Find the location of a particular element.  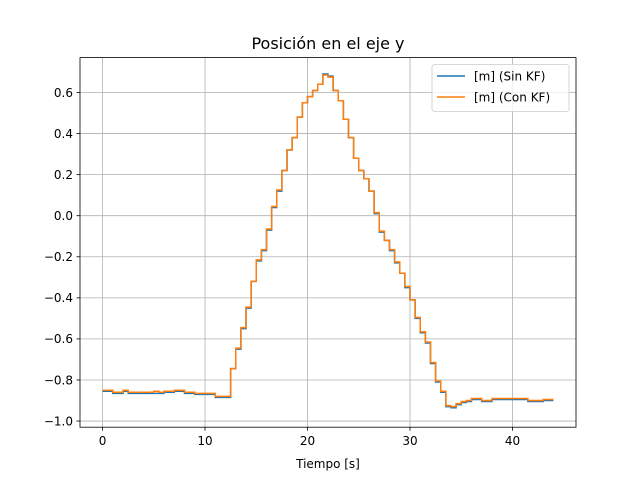

x-tick-label: 40 is located at coordinates (512, 441).